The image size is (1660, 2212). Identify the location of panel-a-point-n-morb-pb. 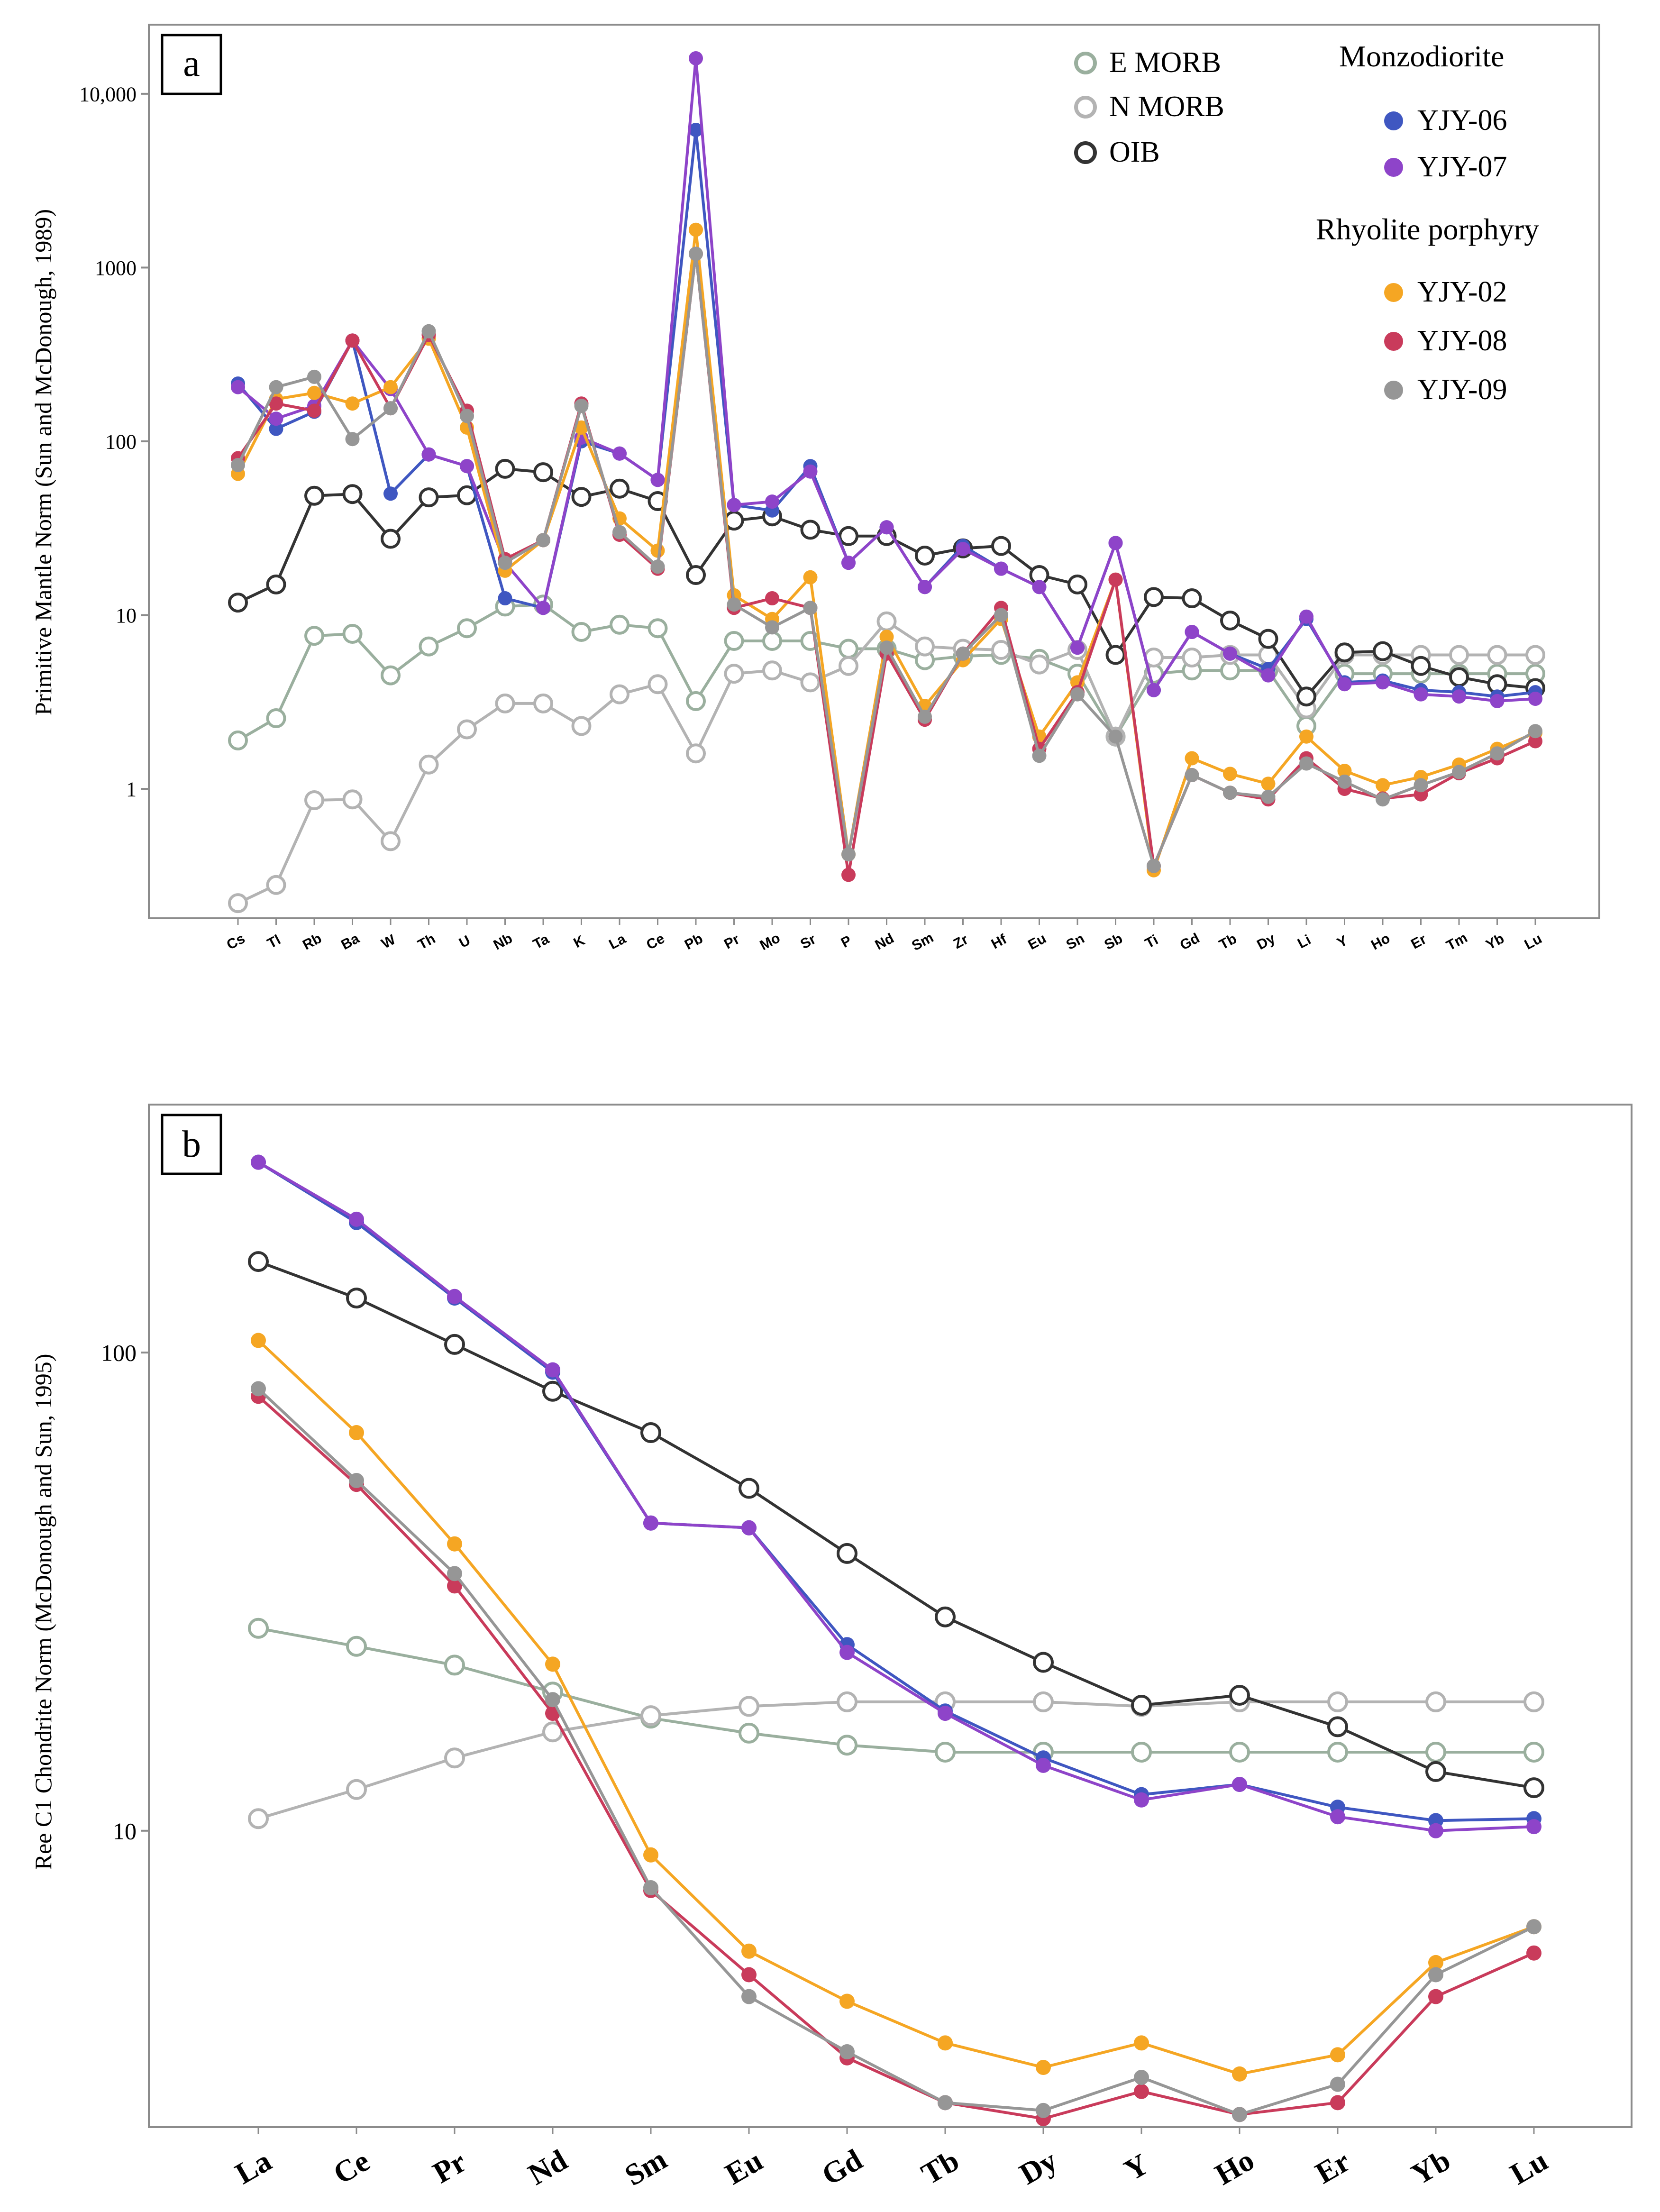
(696, 753).